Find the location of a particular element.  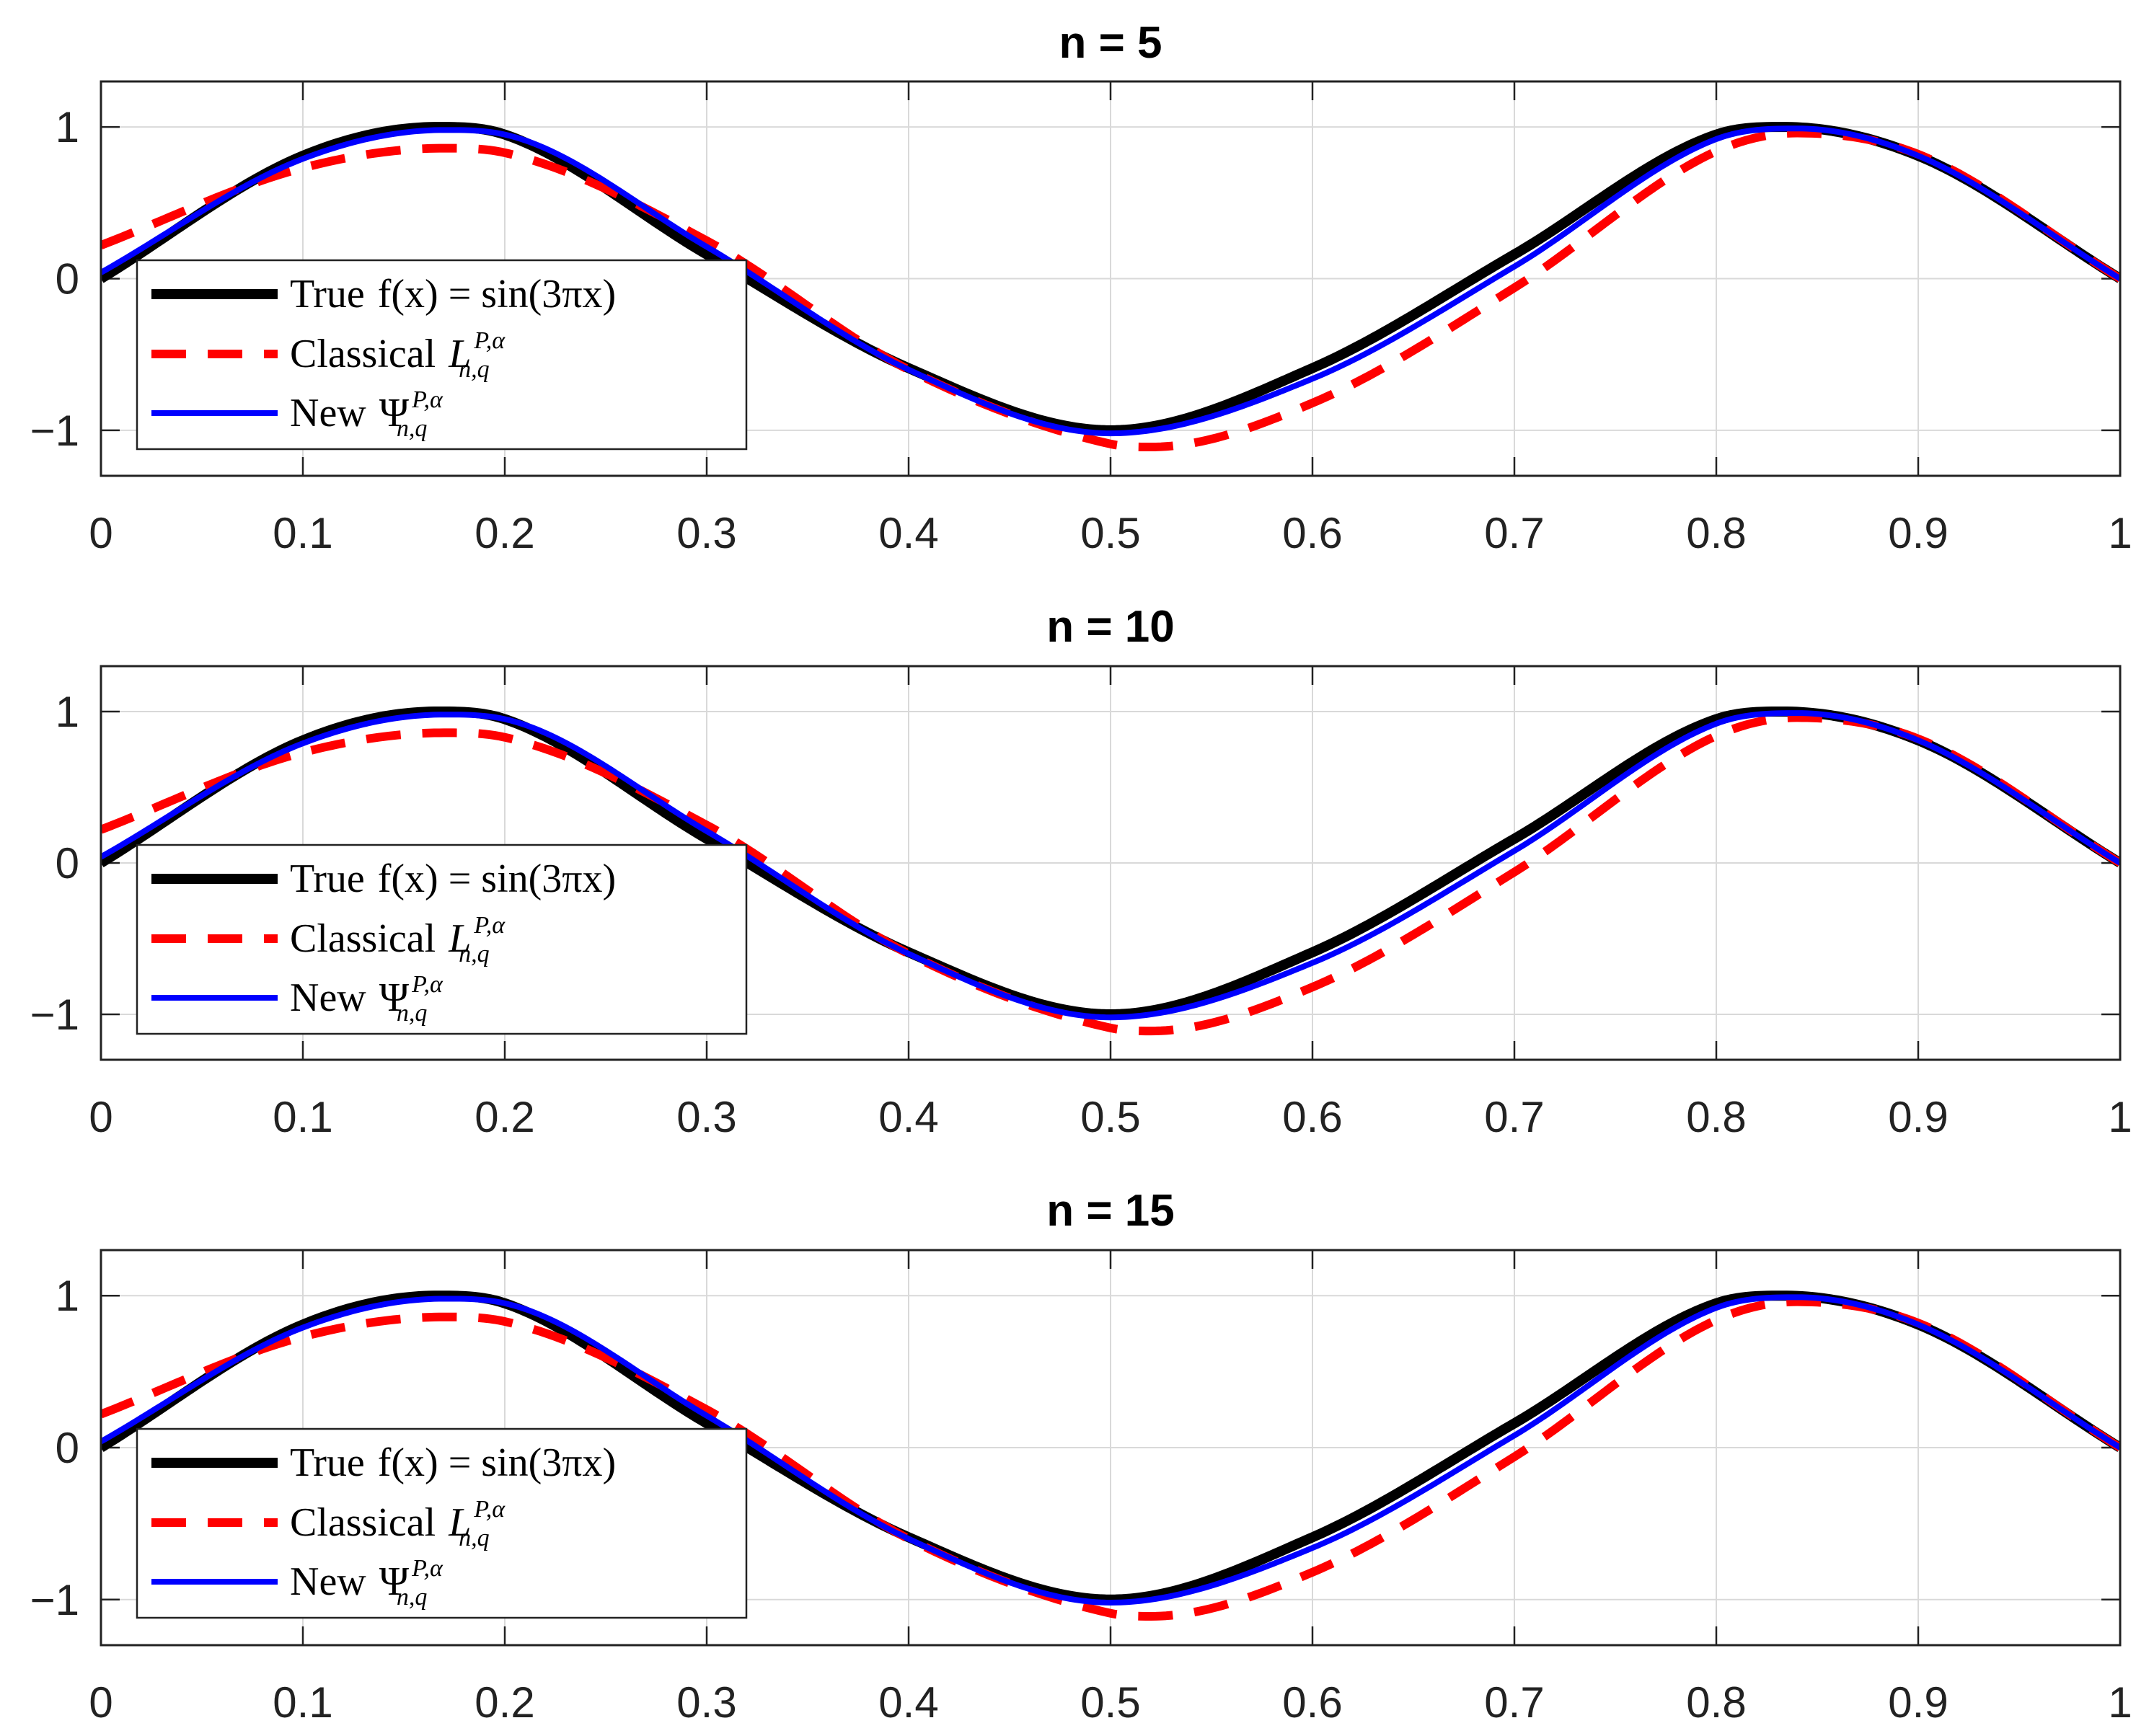

chart-title: n = 15 is located at coordinates (1110, 1211).